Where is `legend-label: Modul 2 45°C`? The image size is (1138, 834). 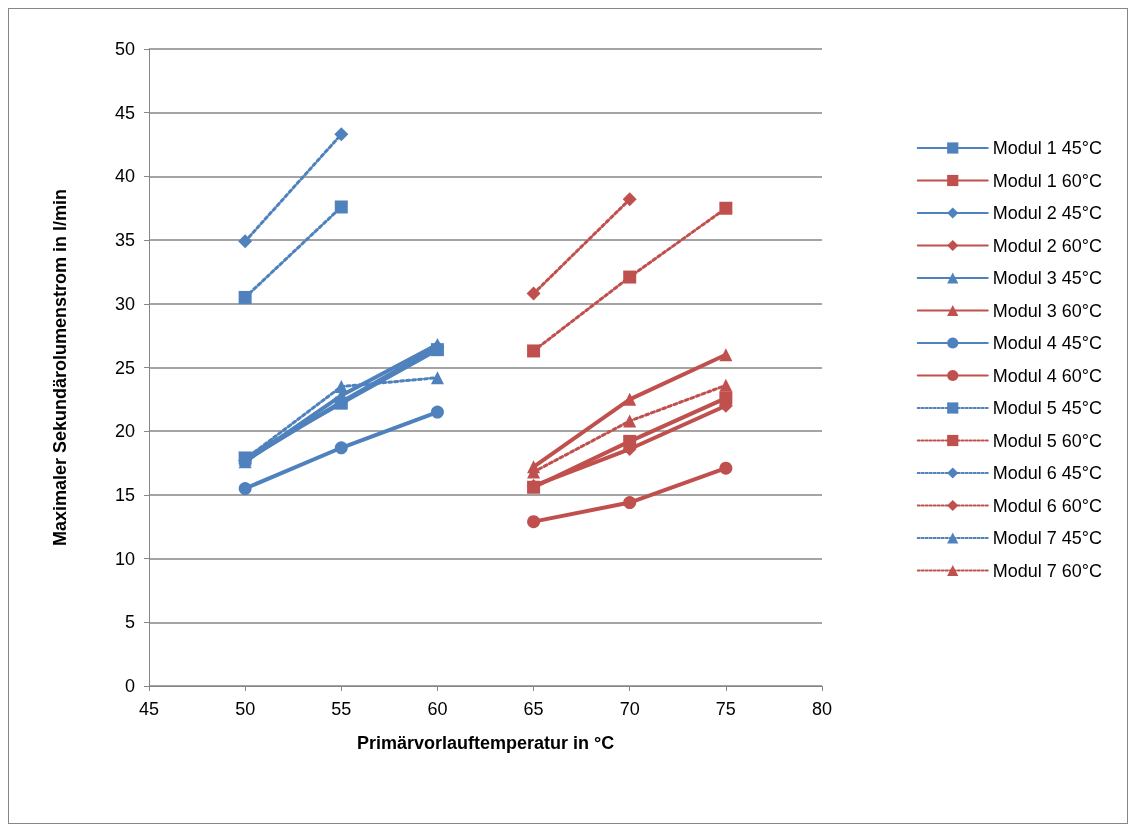
legend-label: Modul 2 45°C is located at coordinates (1047, 213).